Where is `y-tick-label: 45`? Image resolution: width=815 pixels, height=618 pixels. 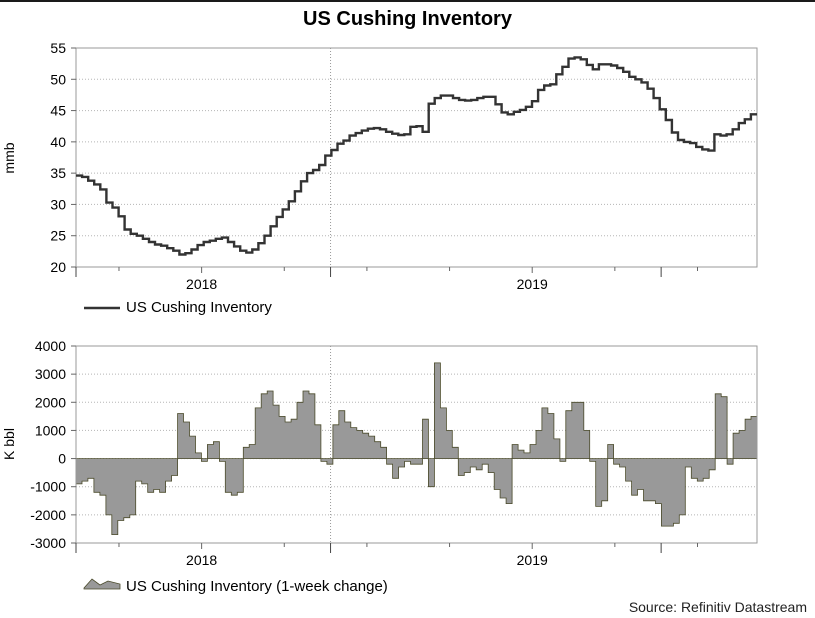
y-tick-label: 45 is located at coordinates (58, 111).